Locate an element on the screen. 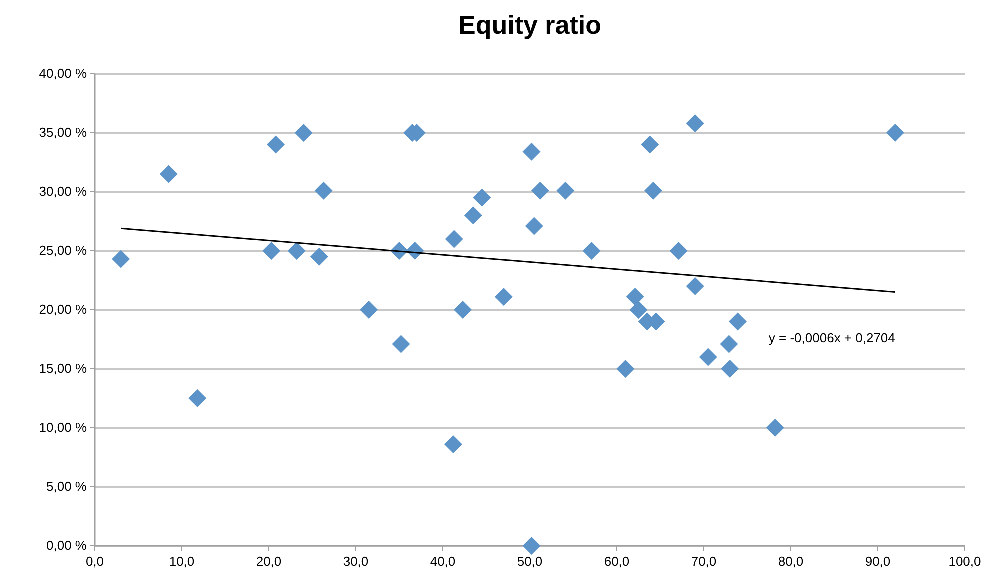 The height and width of the screenshot is (586, 991). chart-title: Equity ratio is located at coordinates (530, 25).